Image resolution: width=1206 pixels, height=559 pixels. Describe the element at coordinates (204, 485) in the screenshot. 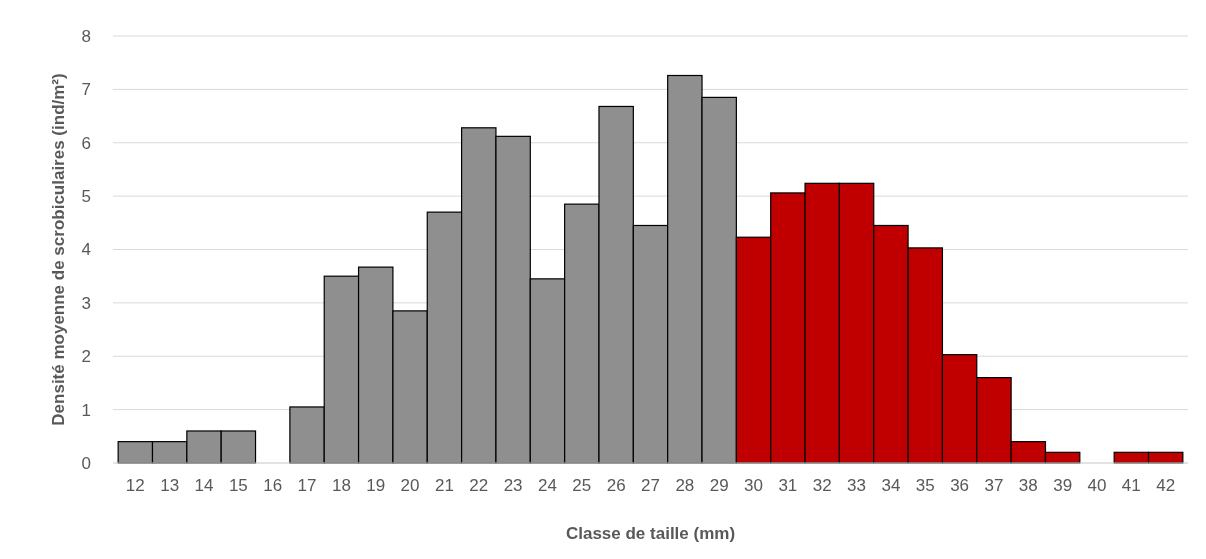

I see `x-tick-label: 14` at that location.